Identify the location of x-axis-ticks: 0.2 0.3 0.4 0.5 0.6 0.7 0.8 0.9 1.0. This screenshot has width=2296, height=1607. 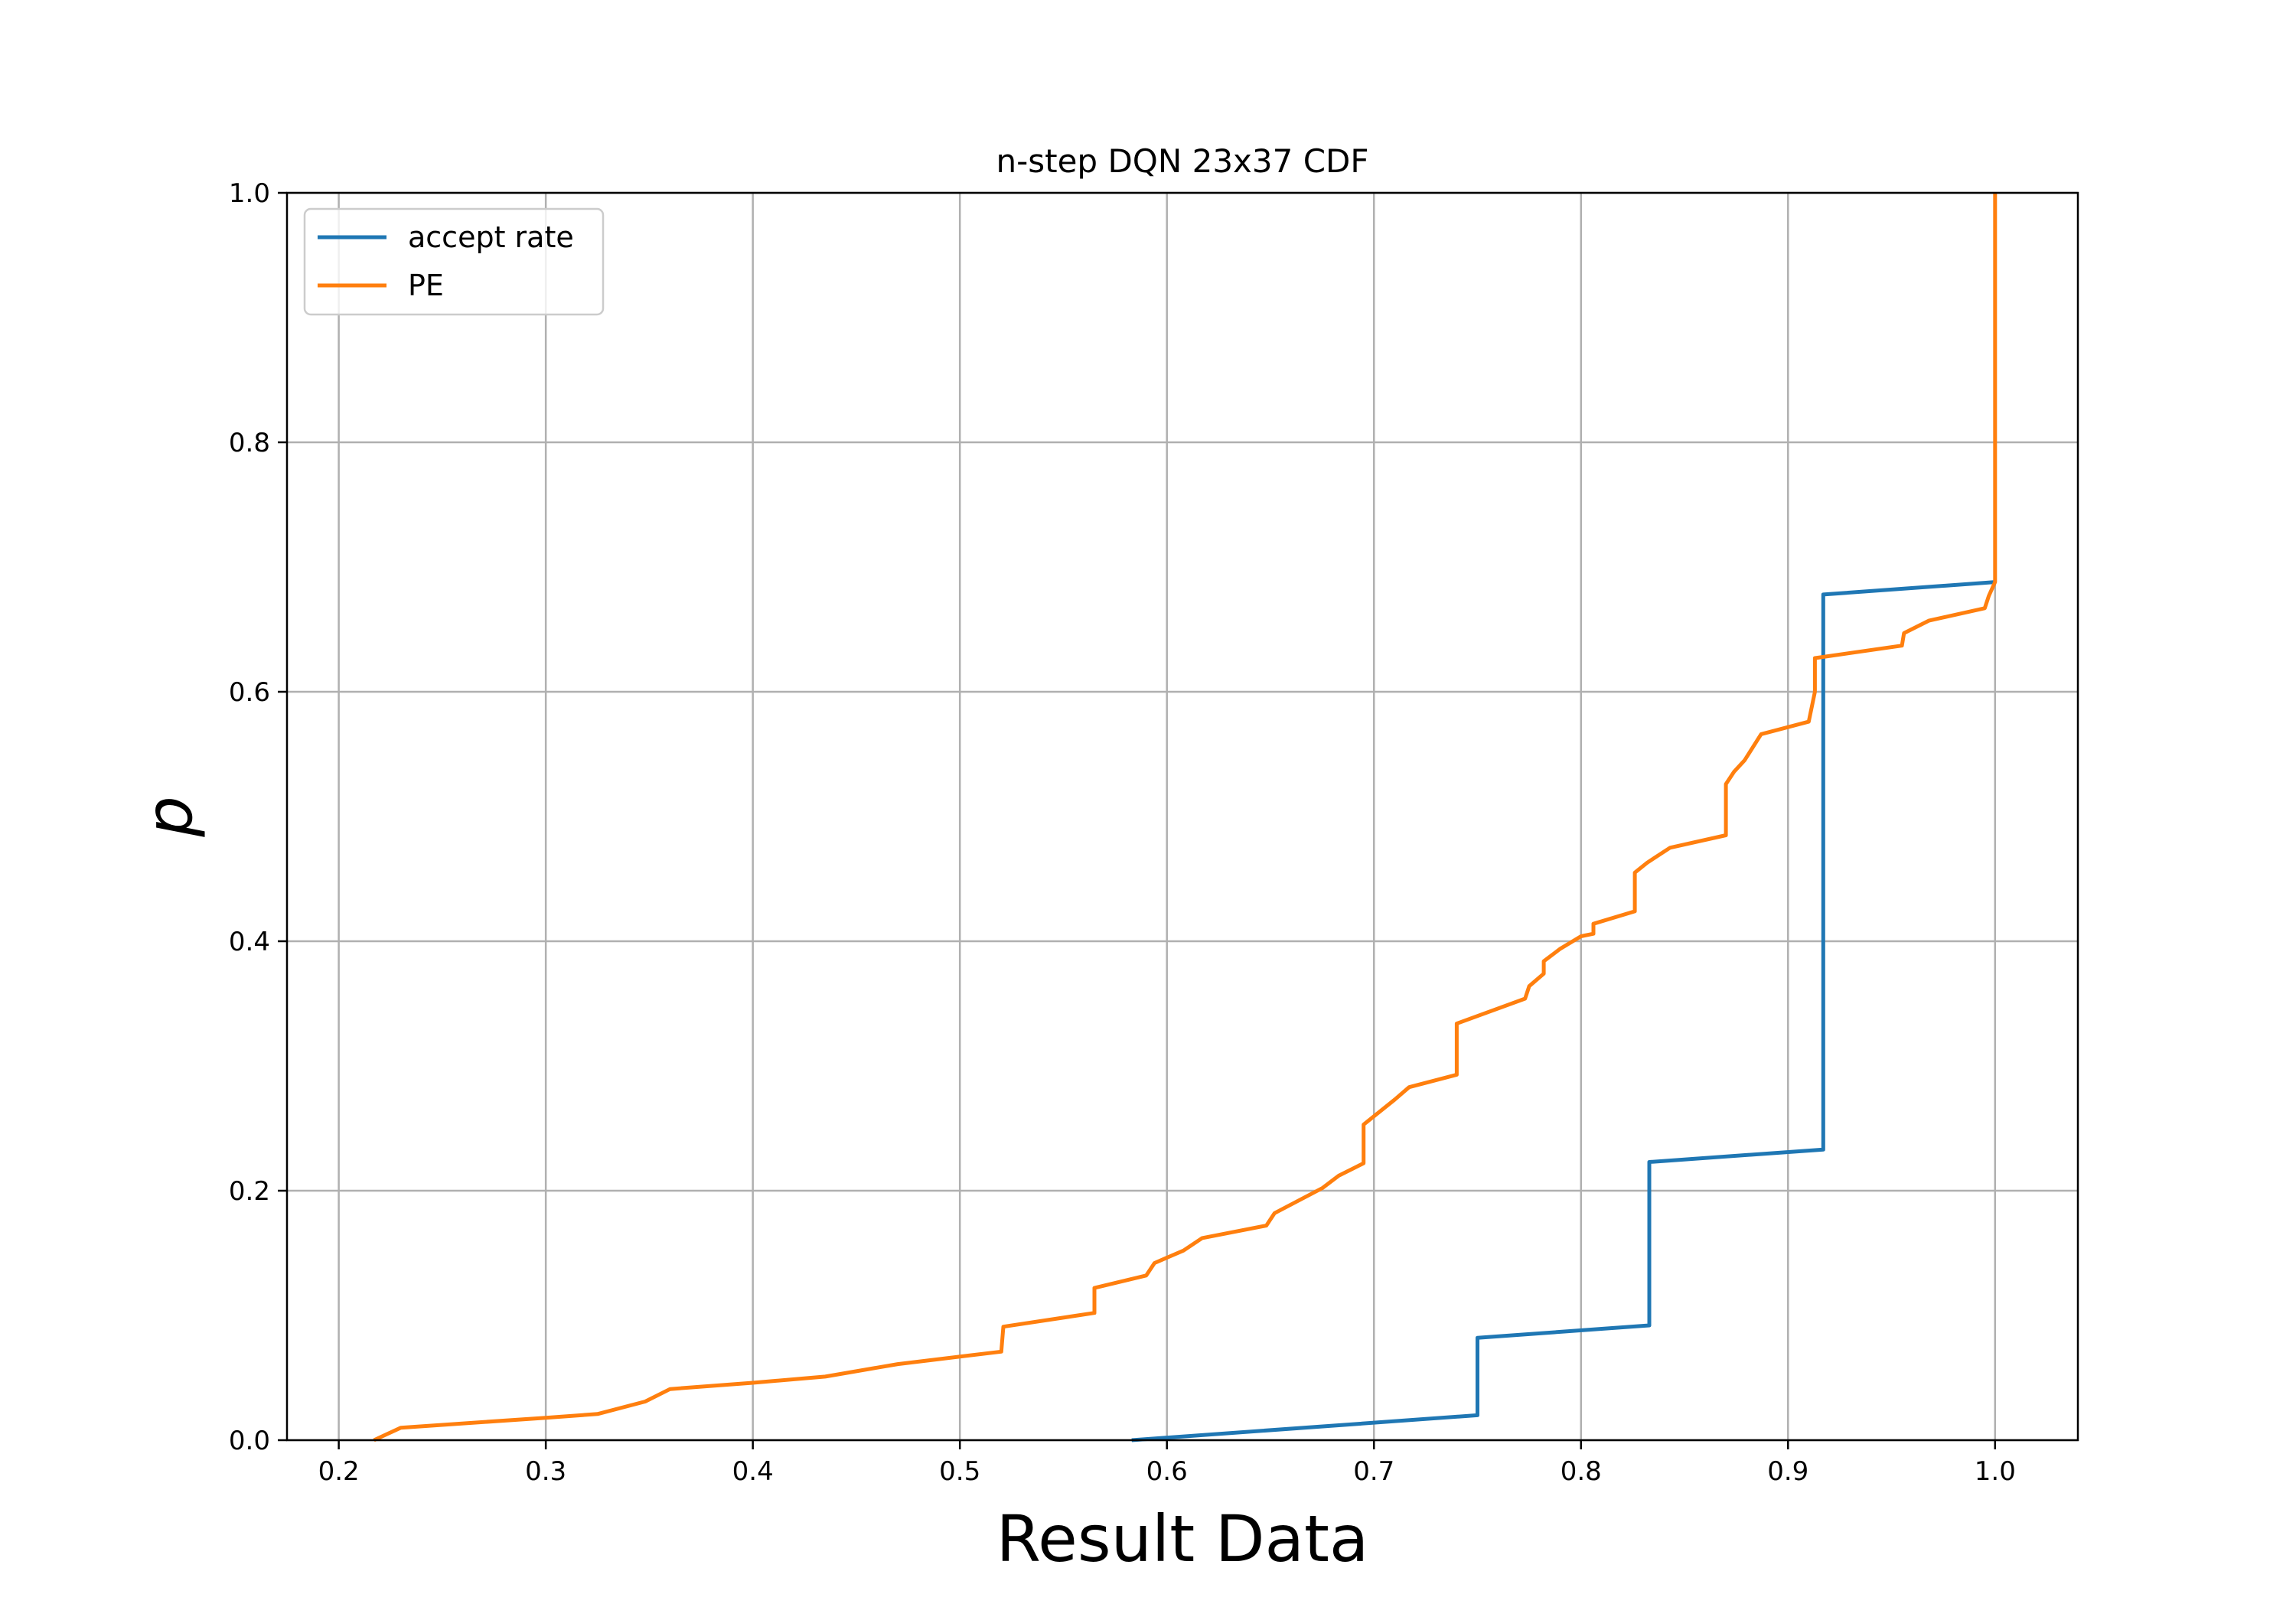
(1167, 1463).